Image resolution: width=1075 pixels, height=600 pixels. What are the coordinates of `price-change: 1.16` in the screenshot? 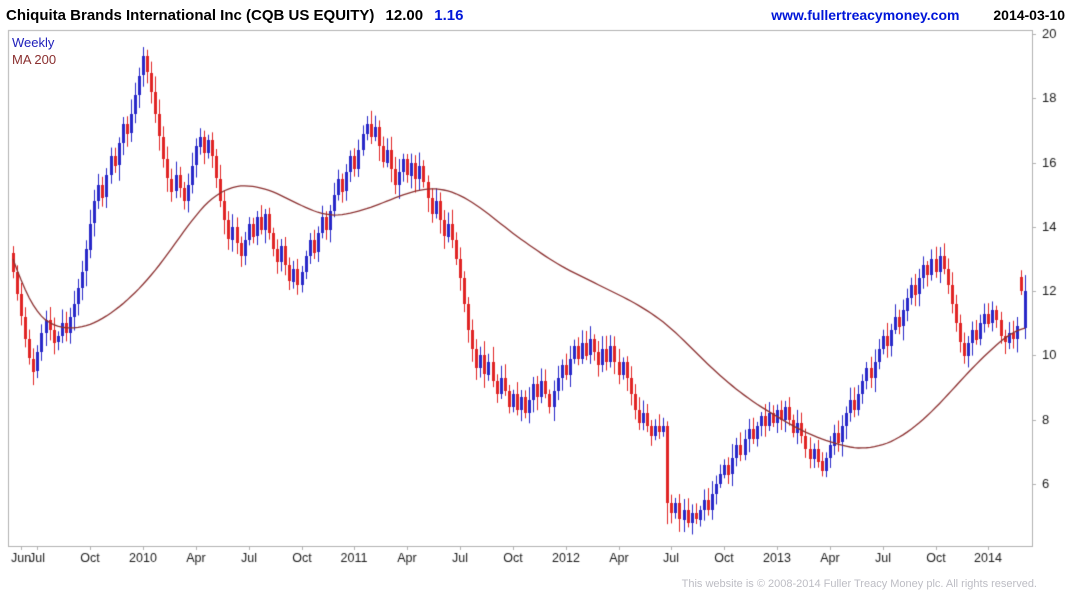 It's located at (449, 15).